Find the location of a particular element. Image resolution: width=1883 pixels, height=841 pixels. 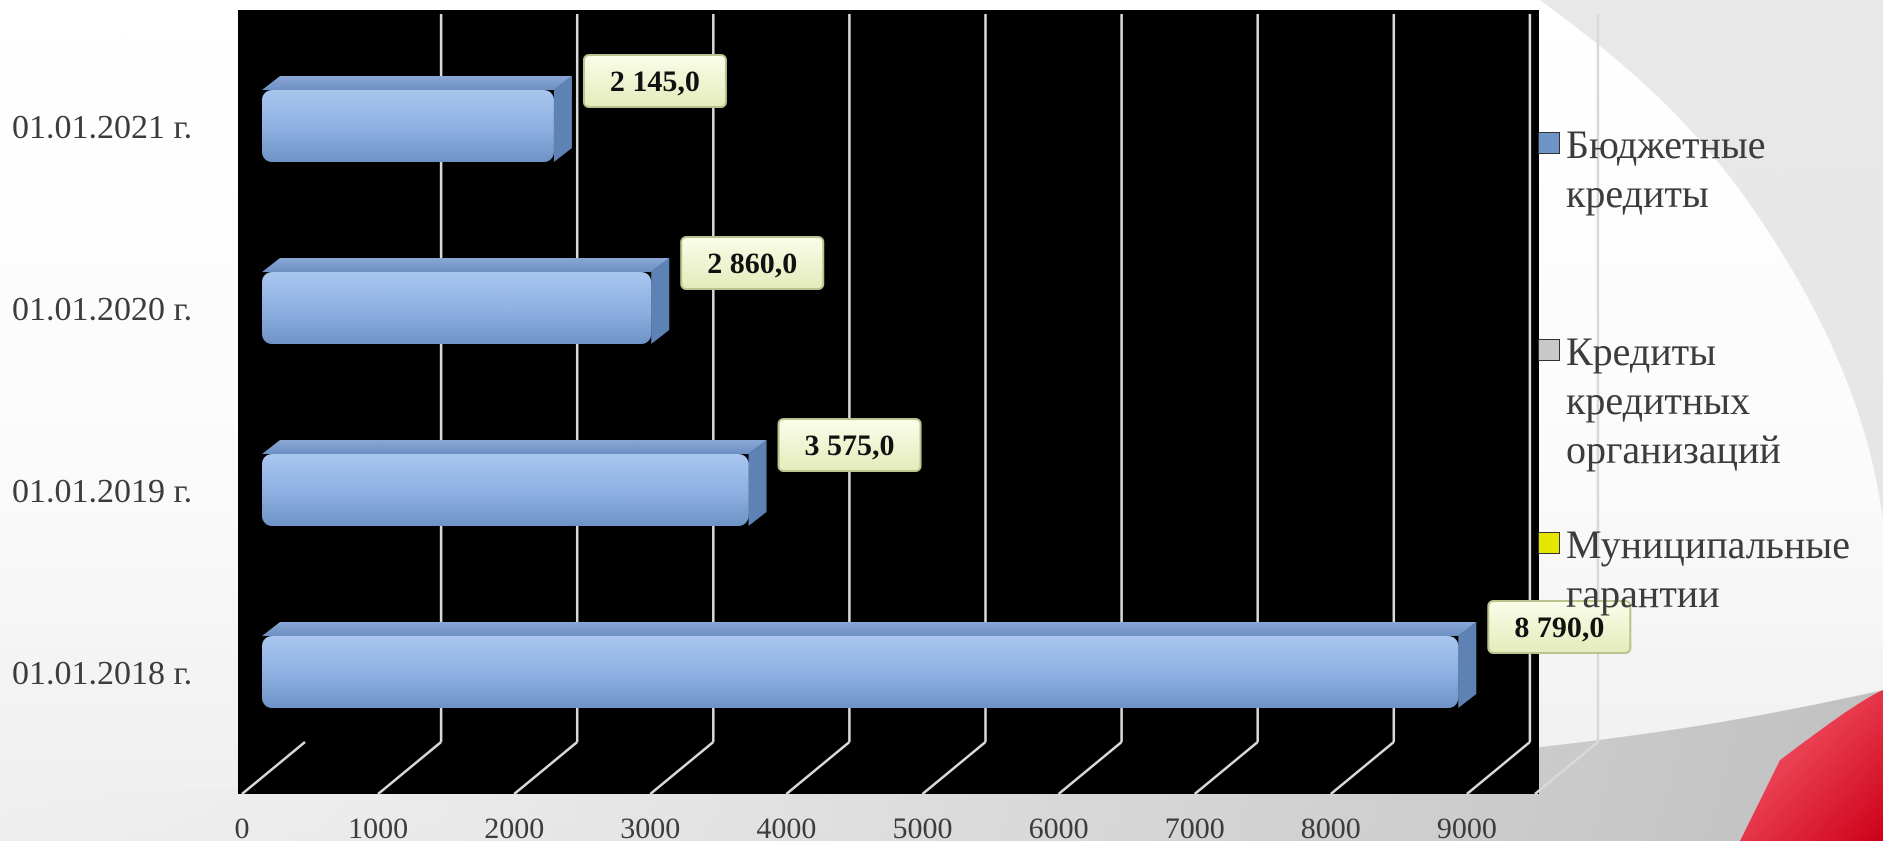

x-tick-label: 2000 is located at coordinates (514, 826).